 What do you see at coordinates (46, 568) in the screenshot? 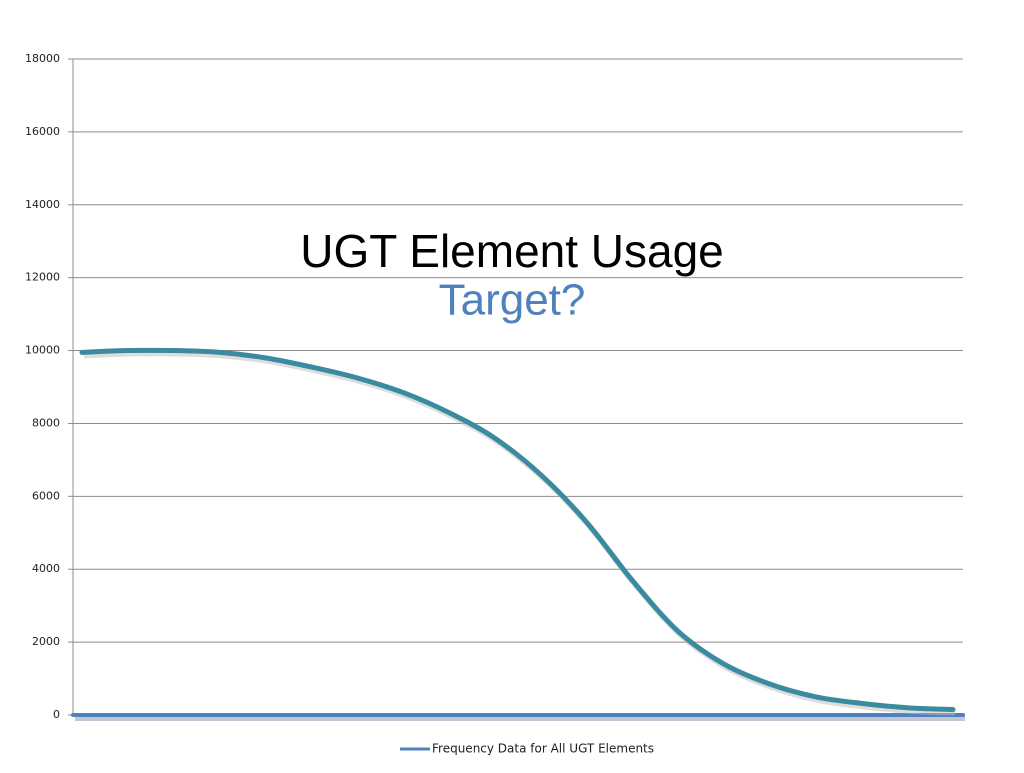
I see `y-tick-label: 4000` at bounding box center [46, 568].